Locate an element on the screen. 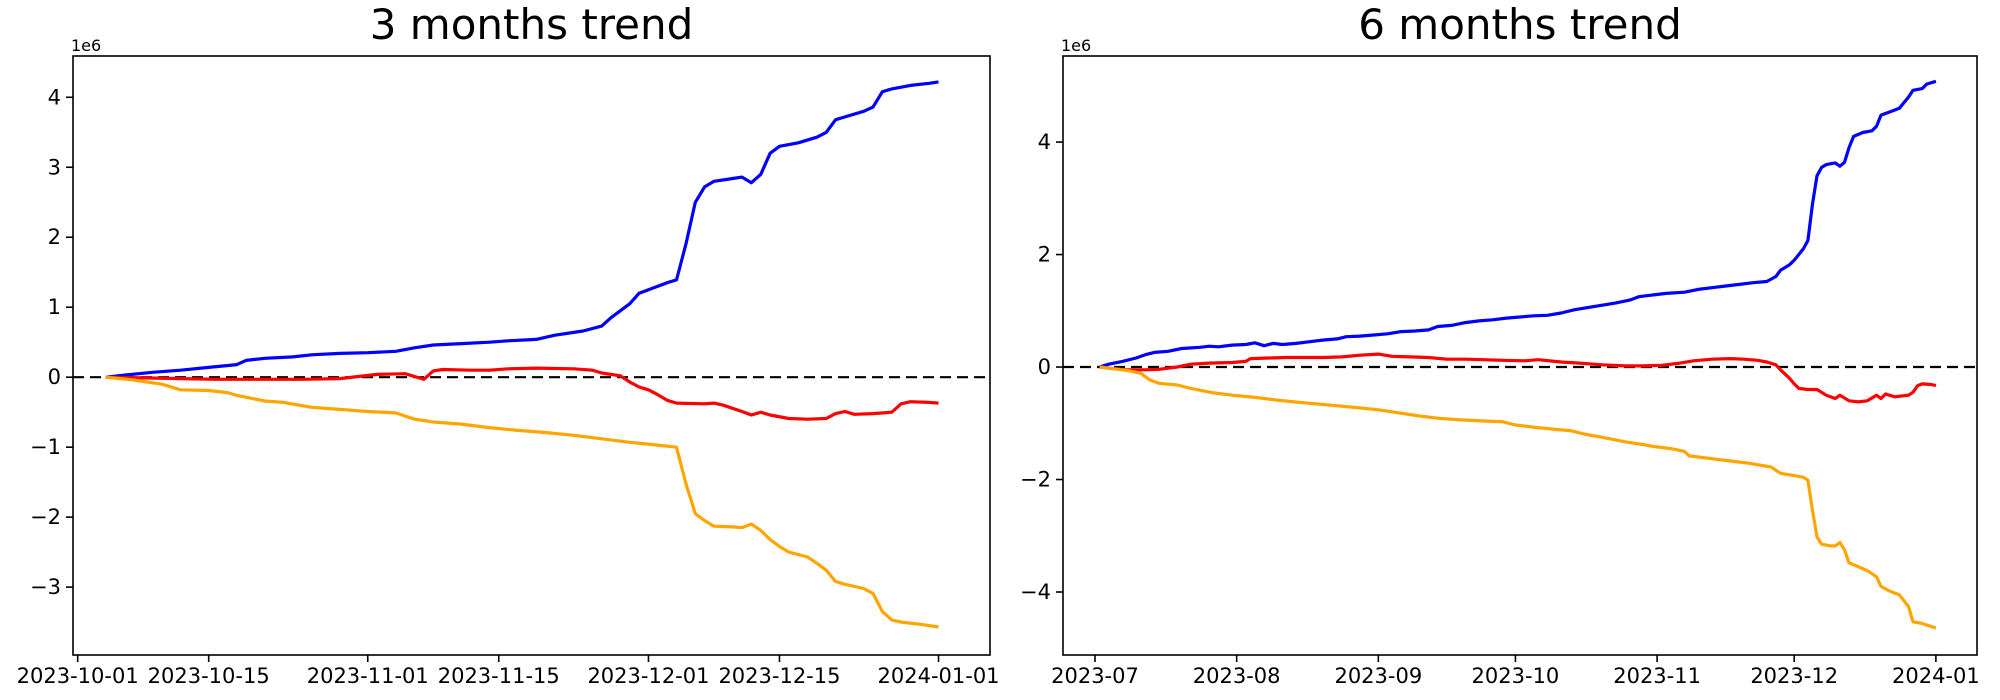 Image resolution: width=2000 pixels, height=700 pixels. x-tick-label: 2024-01 is located at coordinates (1936, 676).